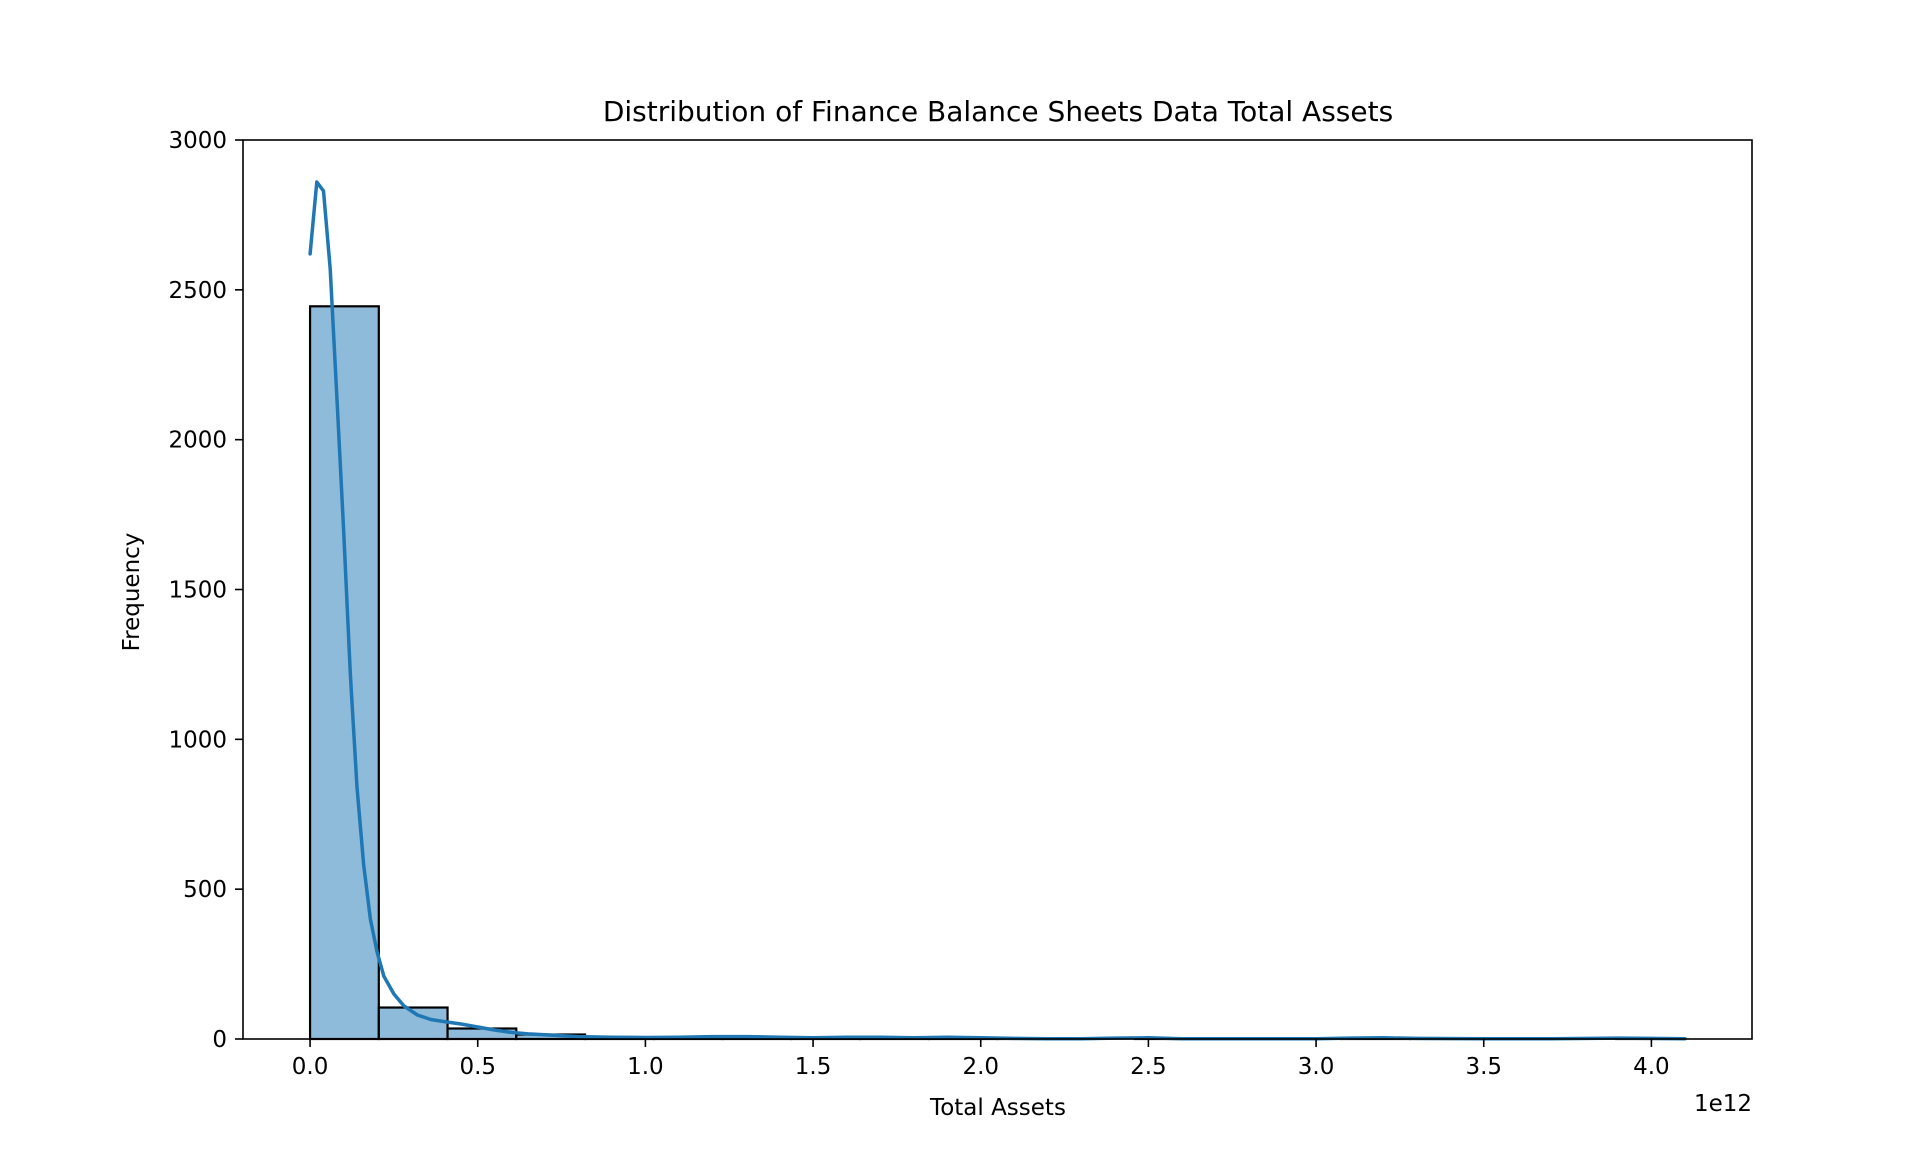  Describe the element at coordinates (813, 1067) in the screenshot. I see `x-tick-label: 1.5` at that location.